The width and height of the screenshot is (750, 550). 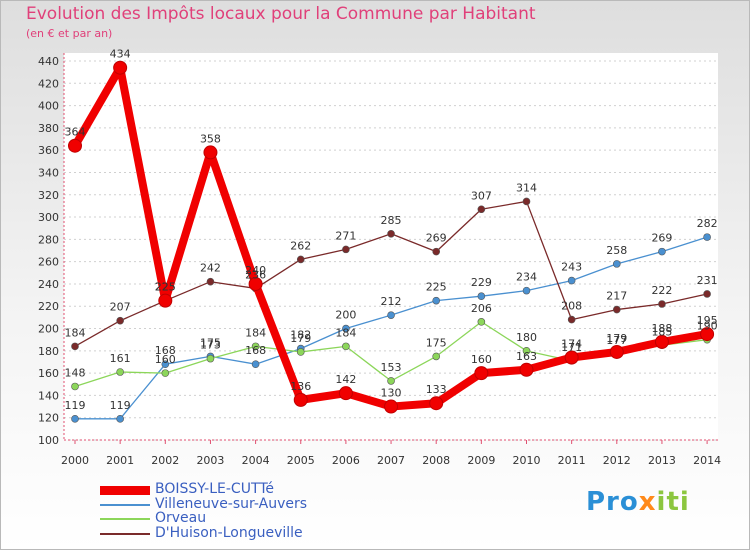 I want to click on x-tick-label: 2009, so click(x=481, y=460).